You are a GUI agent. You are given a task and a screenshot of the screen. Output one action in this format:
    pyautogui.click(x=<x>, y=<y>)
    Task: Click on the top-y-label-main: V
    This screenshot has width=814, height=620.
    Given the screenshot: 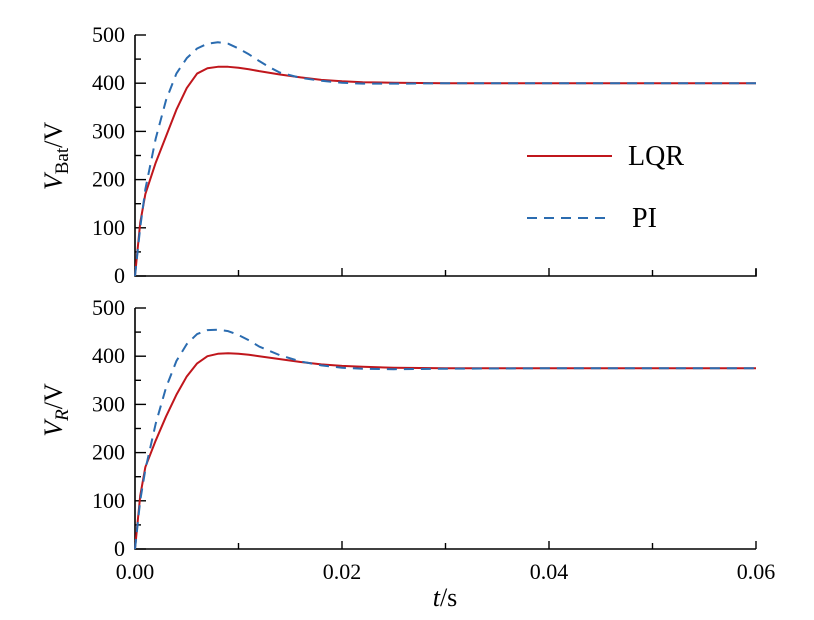 What is the action you would take?
    pyautogui.click(x=53, y=180)
    